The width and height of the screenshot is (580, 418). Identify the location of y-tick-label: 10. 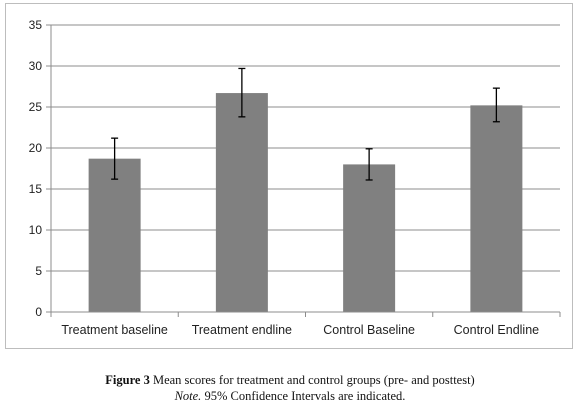
(36, 230).